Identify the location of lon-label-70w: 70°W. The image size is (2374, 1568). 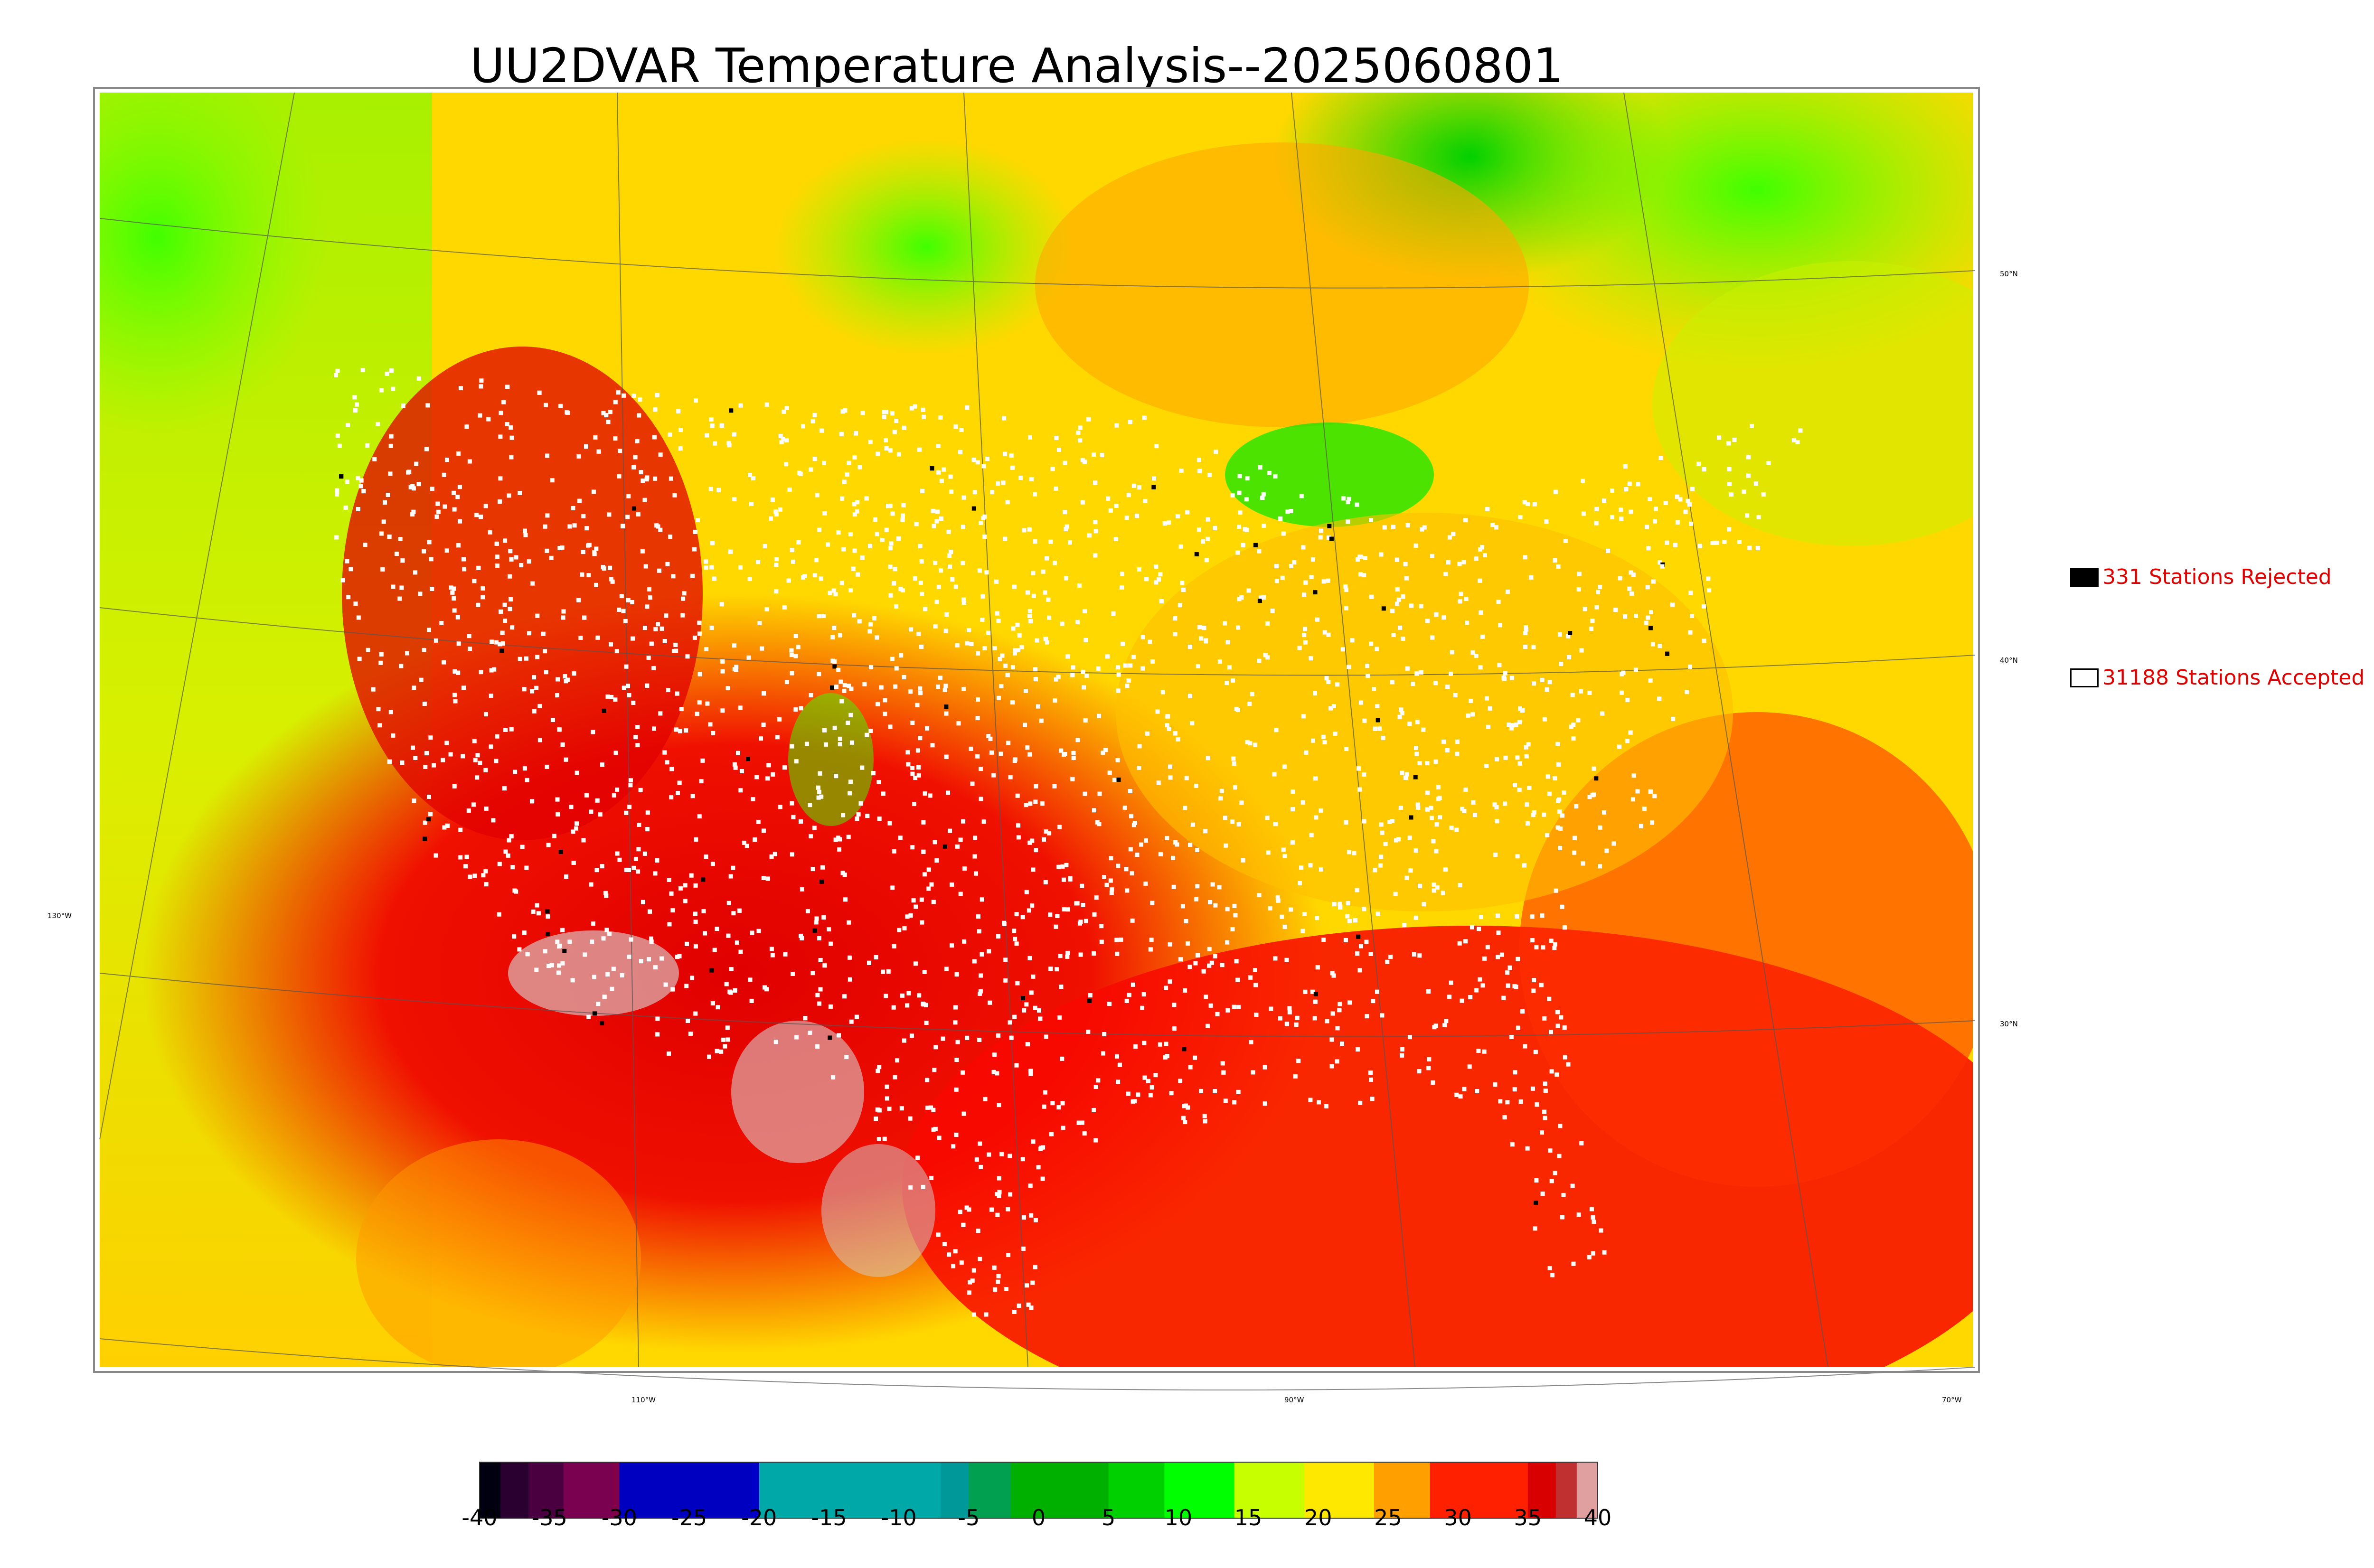
(1952, 1400).